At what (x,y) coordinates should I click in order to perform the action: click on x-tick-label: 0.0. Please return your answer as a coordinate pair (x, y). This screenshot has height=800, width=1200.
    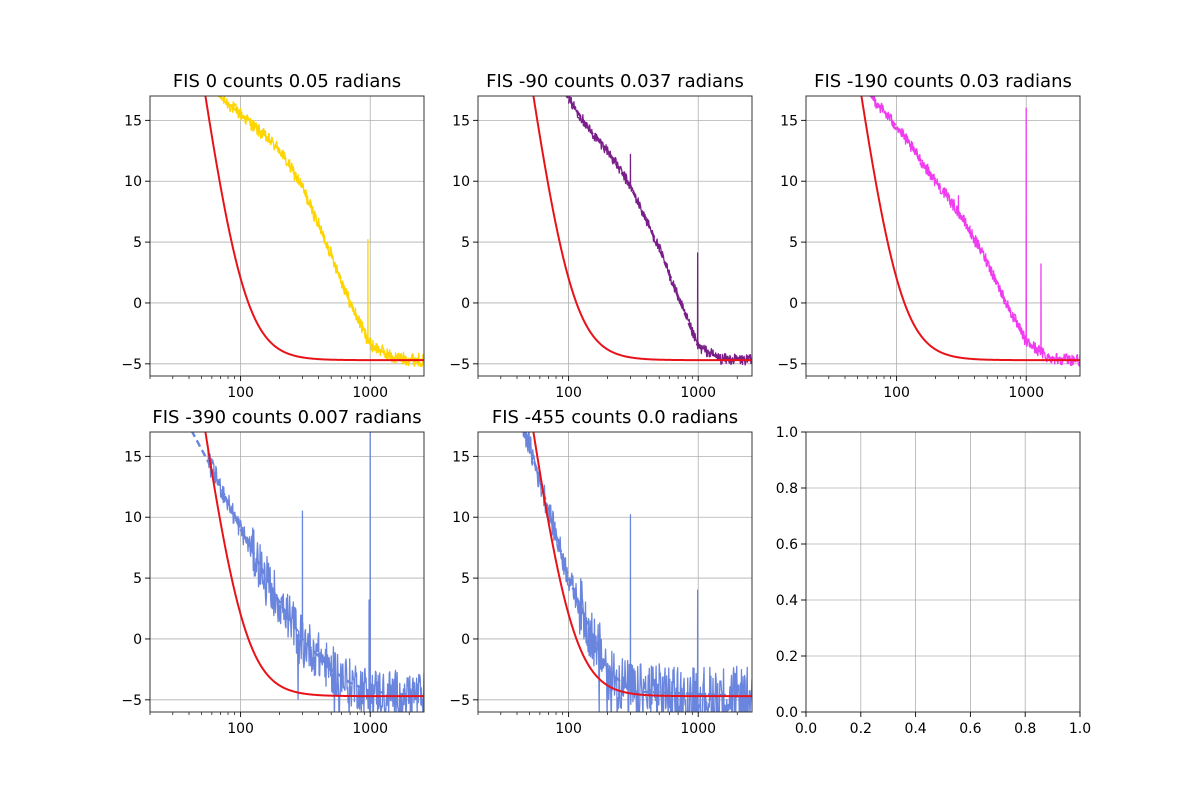
    Looking at the image, I should click on (806, 729).